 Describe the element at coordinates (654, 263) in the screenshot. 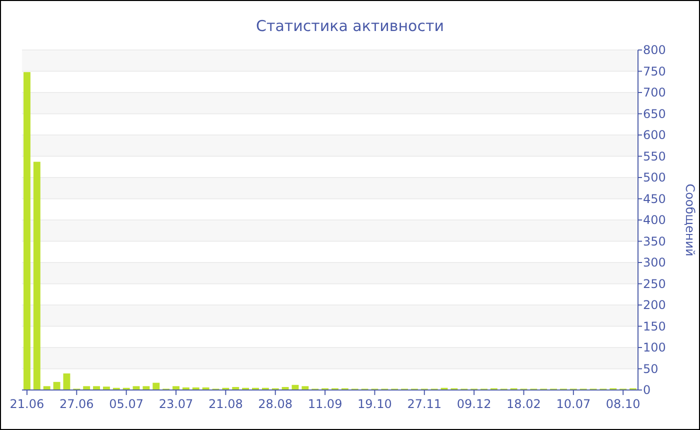

I see `y-tick-label: 300` at that location.